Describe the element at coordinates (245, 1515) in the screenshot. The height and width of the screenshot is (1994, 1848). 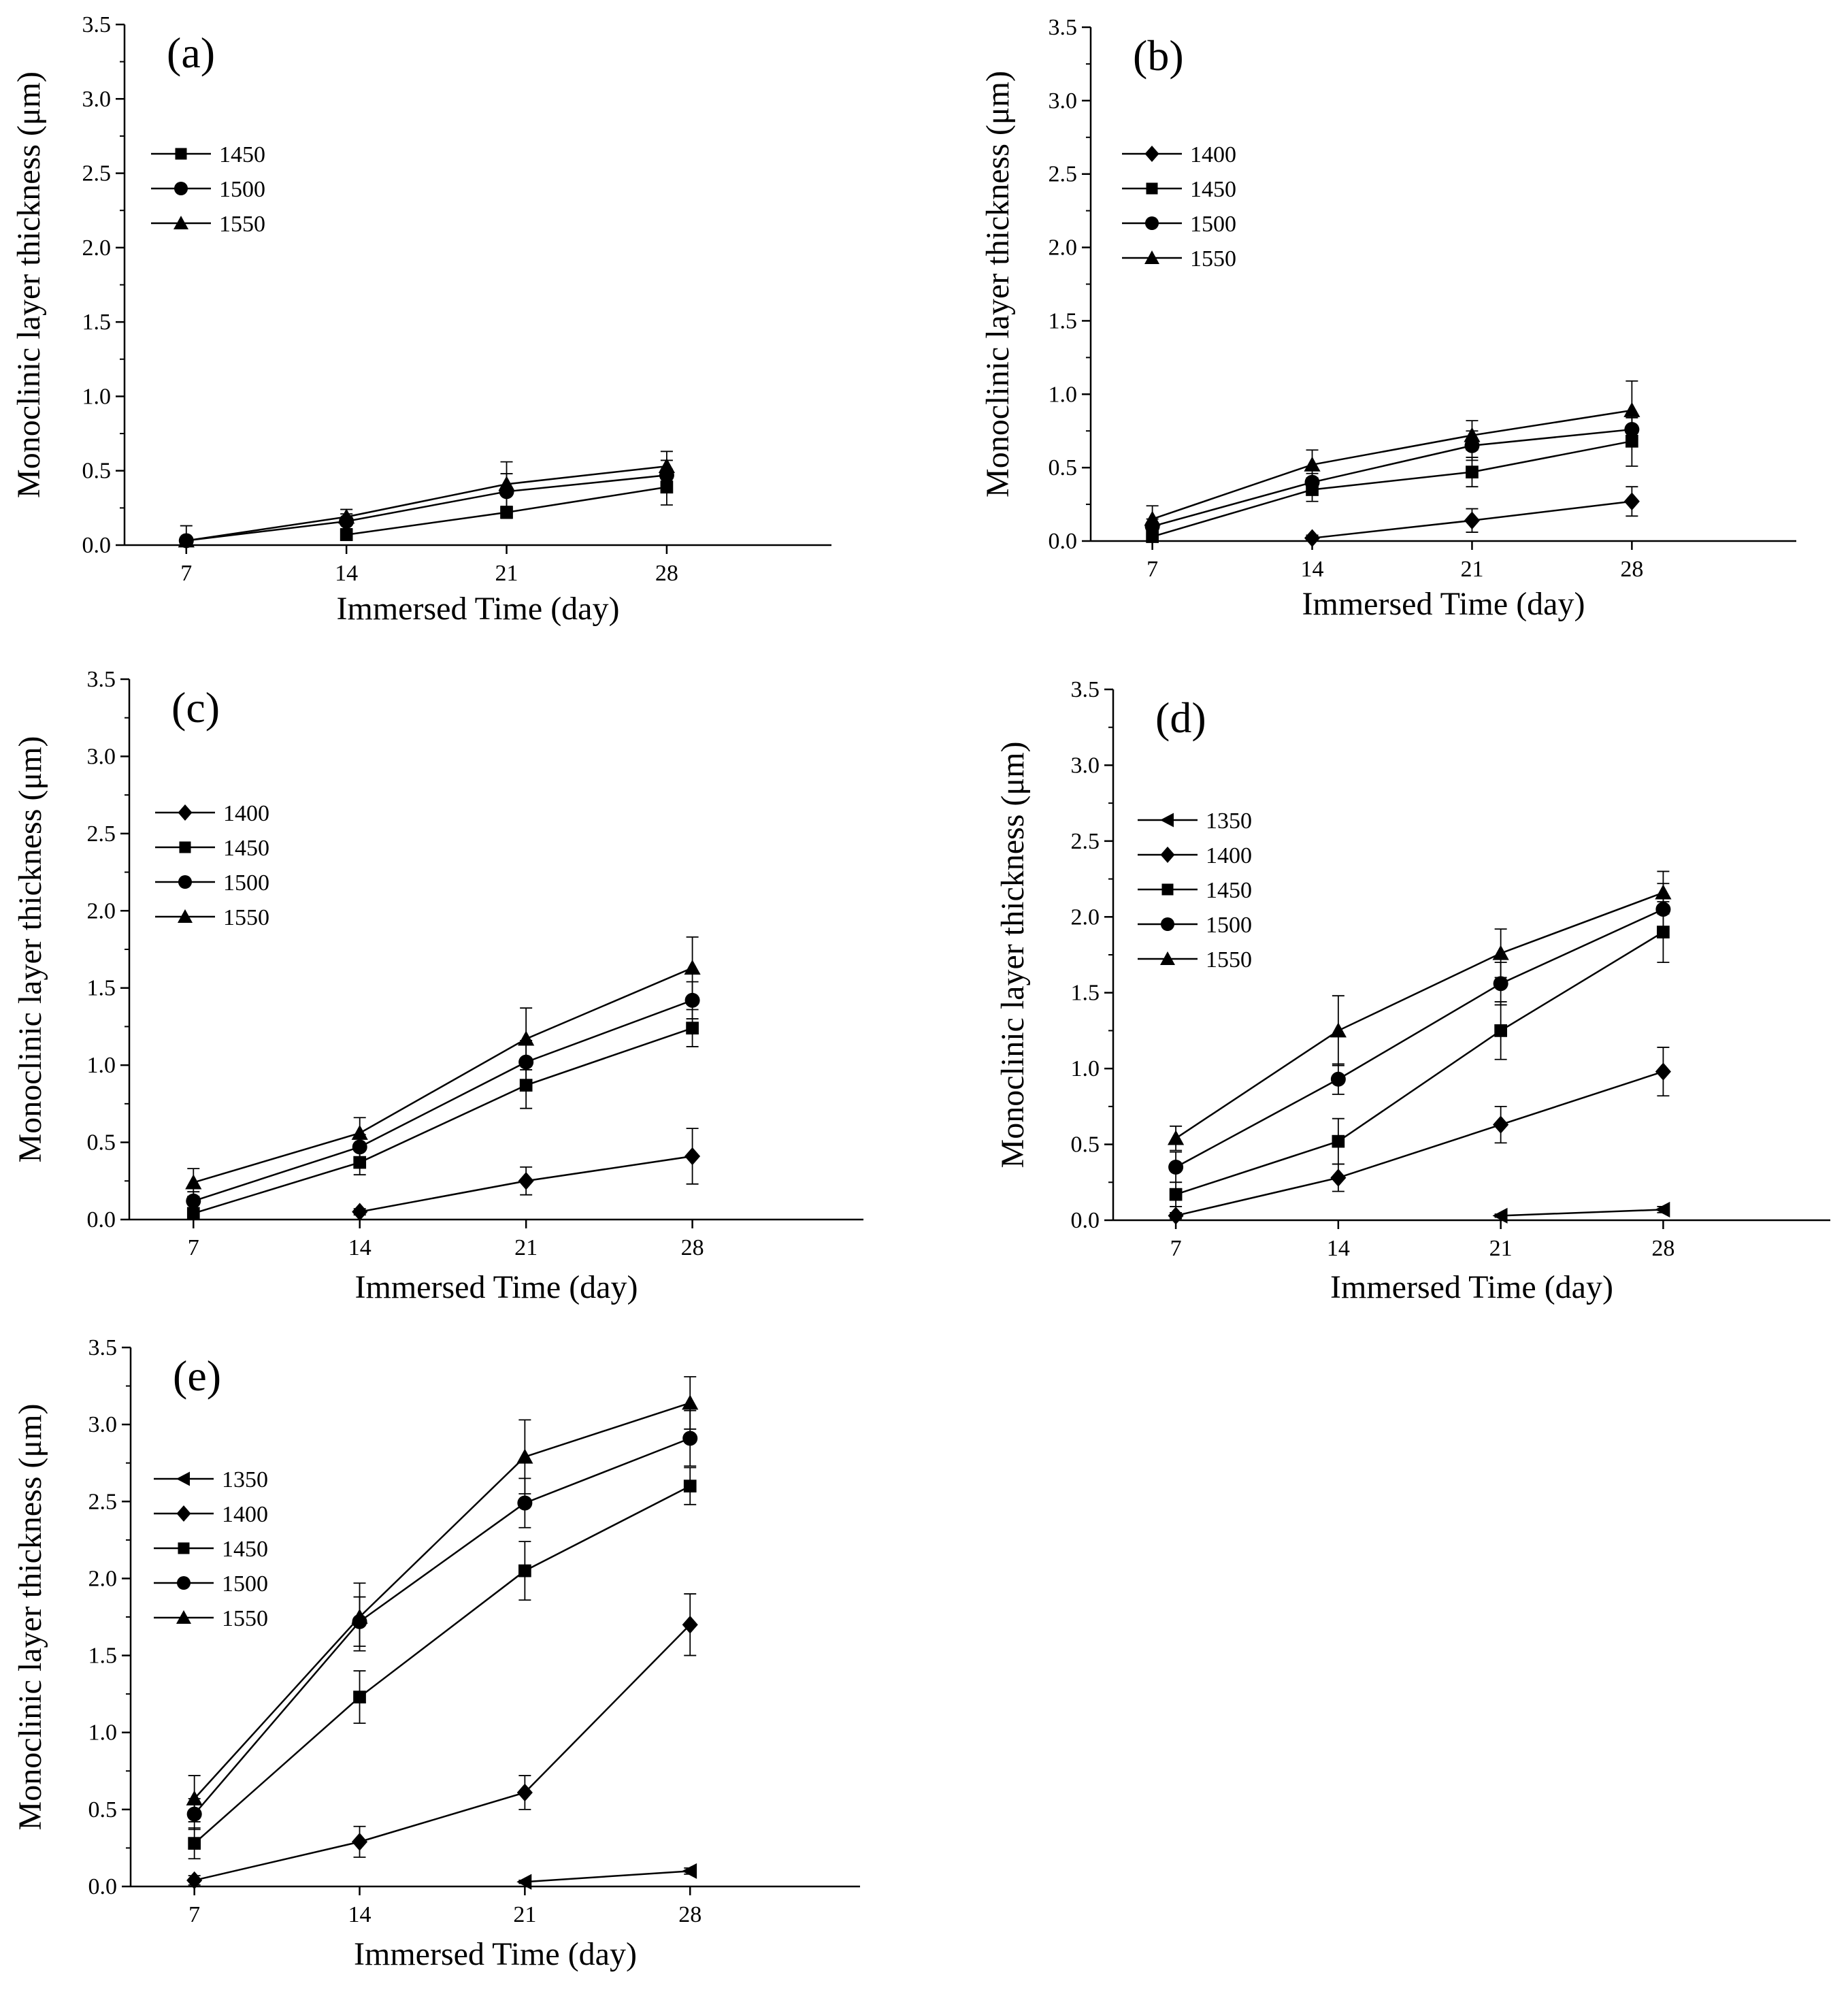
I see `legend-label: 1400` at that location.